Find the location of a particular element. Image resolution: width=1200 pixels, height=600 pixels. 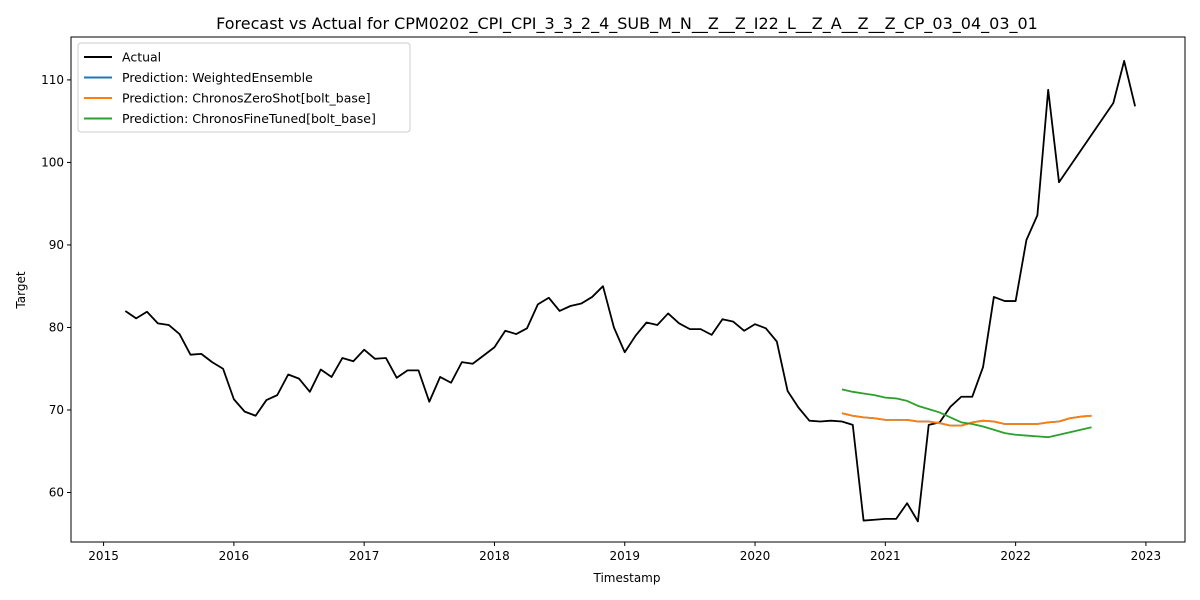

x-tick-label: 2016 is located at coordinates (234, 556).